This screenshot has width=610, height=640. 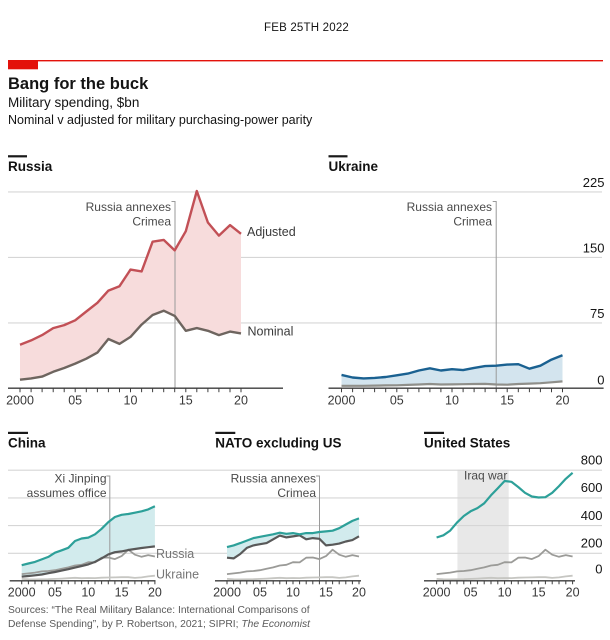 What do you see at coordinates (592, 487) in the screenshot?
I see `svg-text: 600` at bounding box center [592, 487].